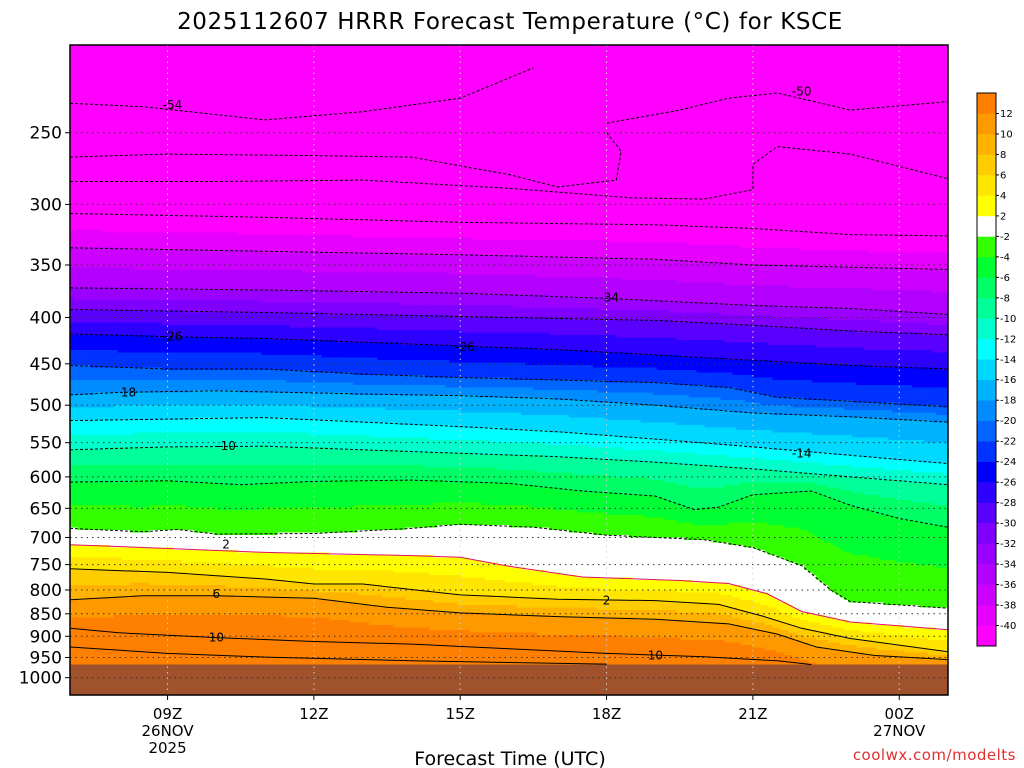 The width and height of the screenshot is (1024, 768). I want to click on x-tick-label: 2025, so click(167, 748).